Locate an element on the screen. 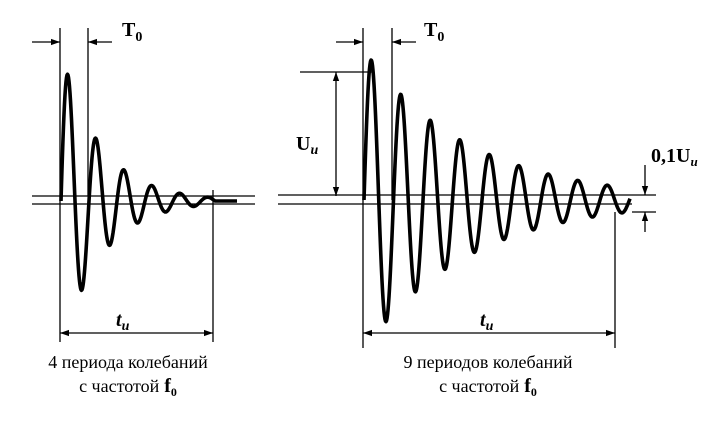 The height and width of the screenshot is (423, 717). label-main: U is located at coordinates (303, 144).